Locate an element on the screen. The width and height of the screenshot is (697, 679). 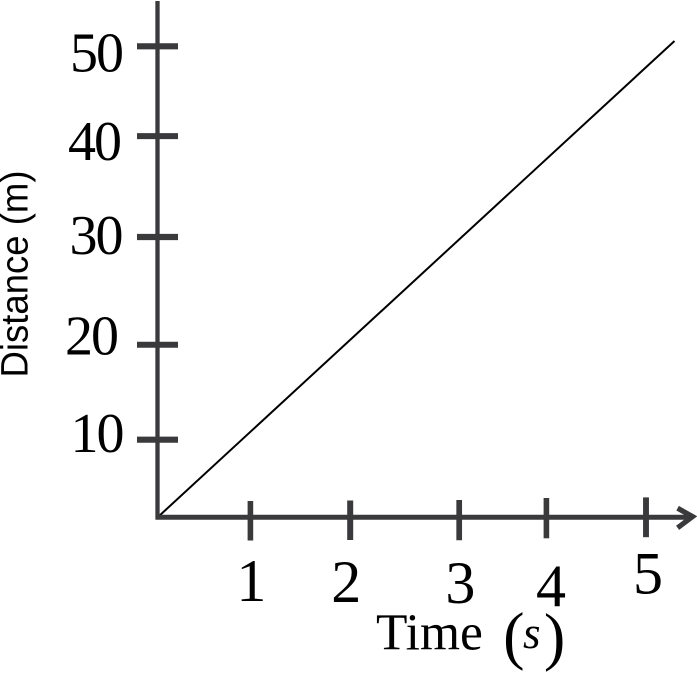
svg-text: 3 is located at coordinates (460, 583).